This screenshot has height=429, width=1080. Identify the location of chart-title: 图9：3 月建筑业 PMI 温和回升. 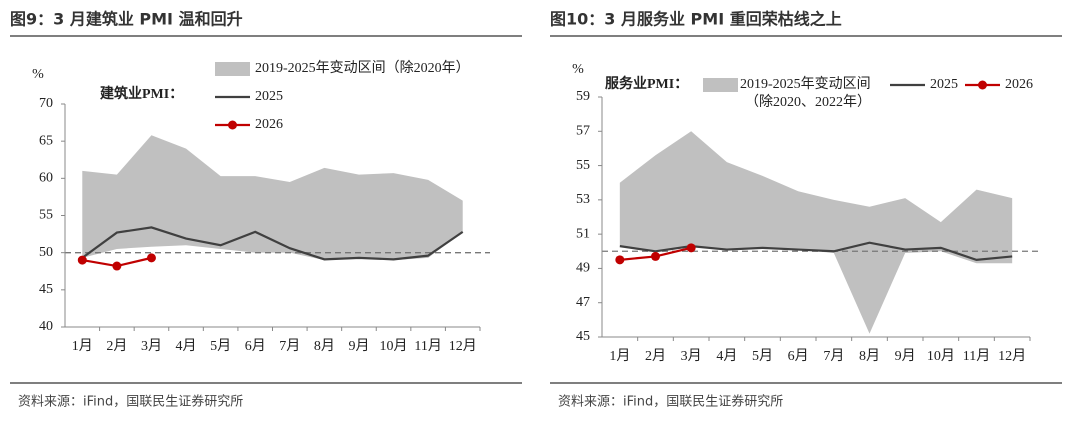
(126, 19).